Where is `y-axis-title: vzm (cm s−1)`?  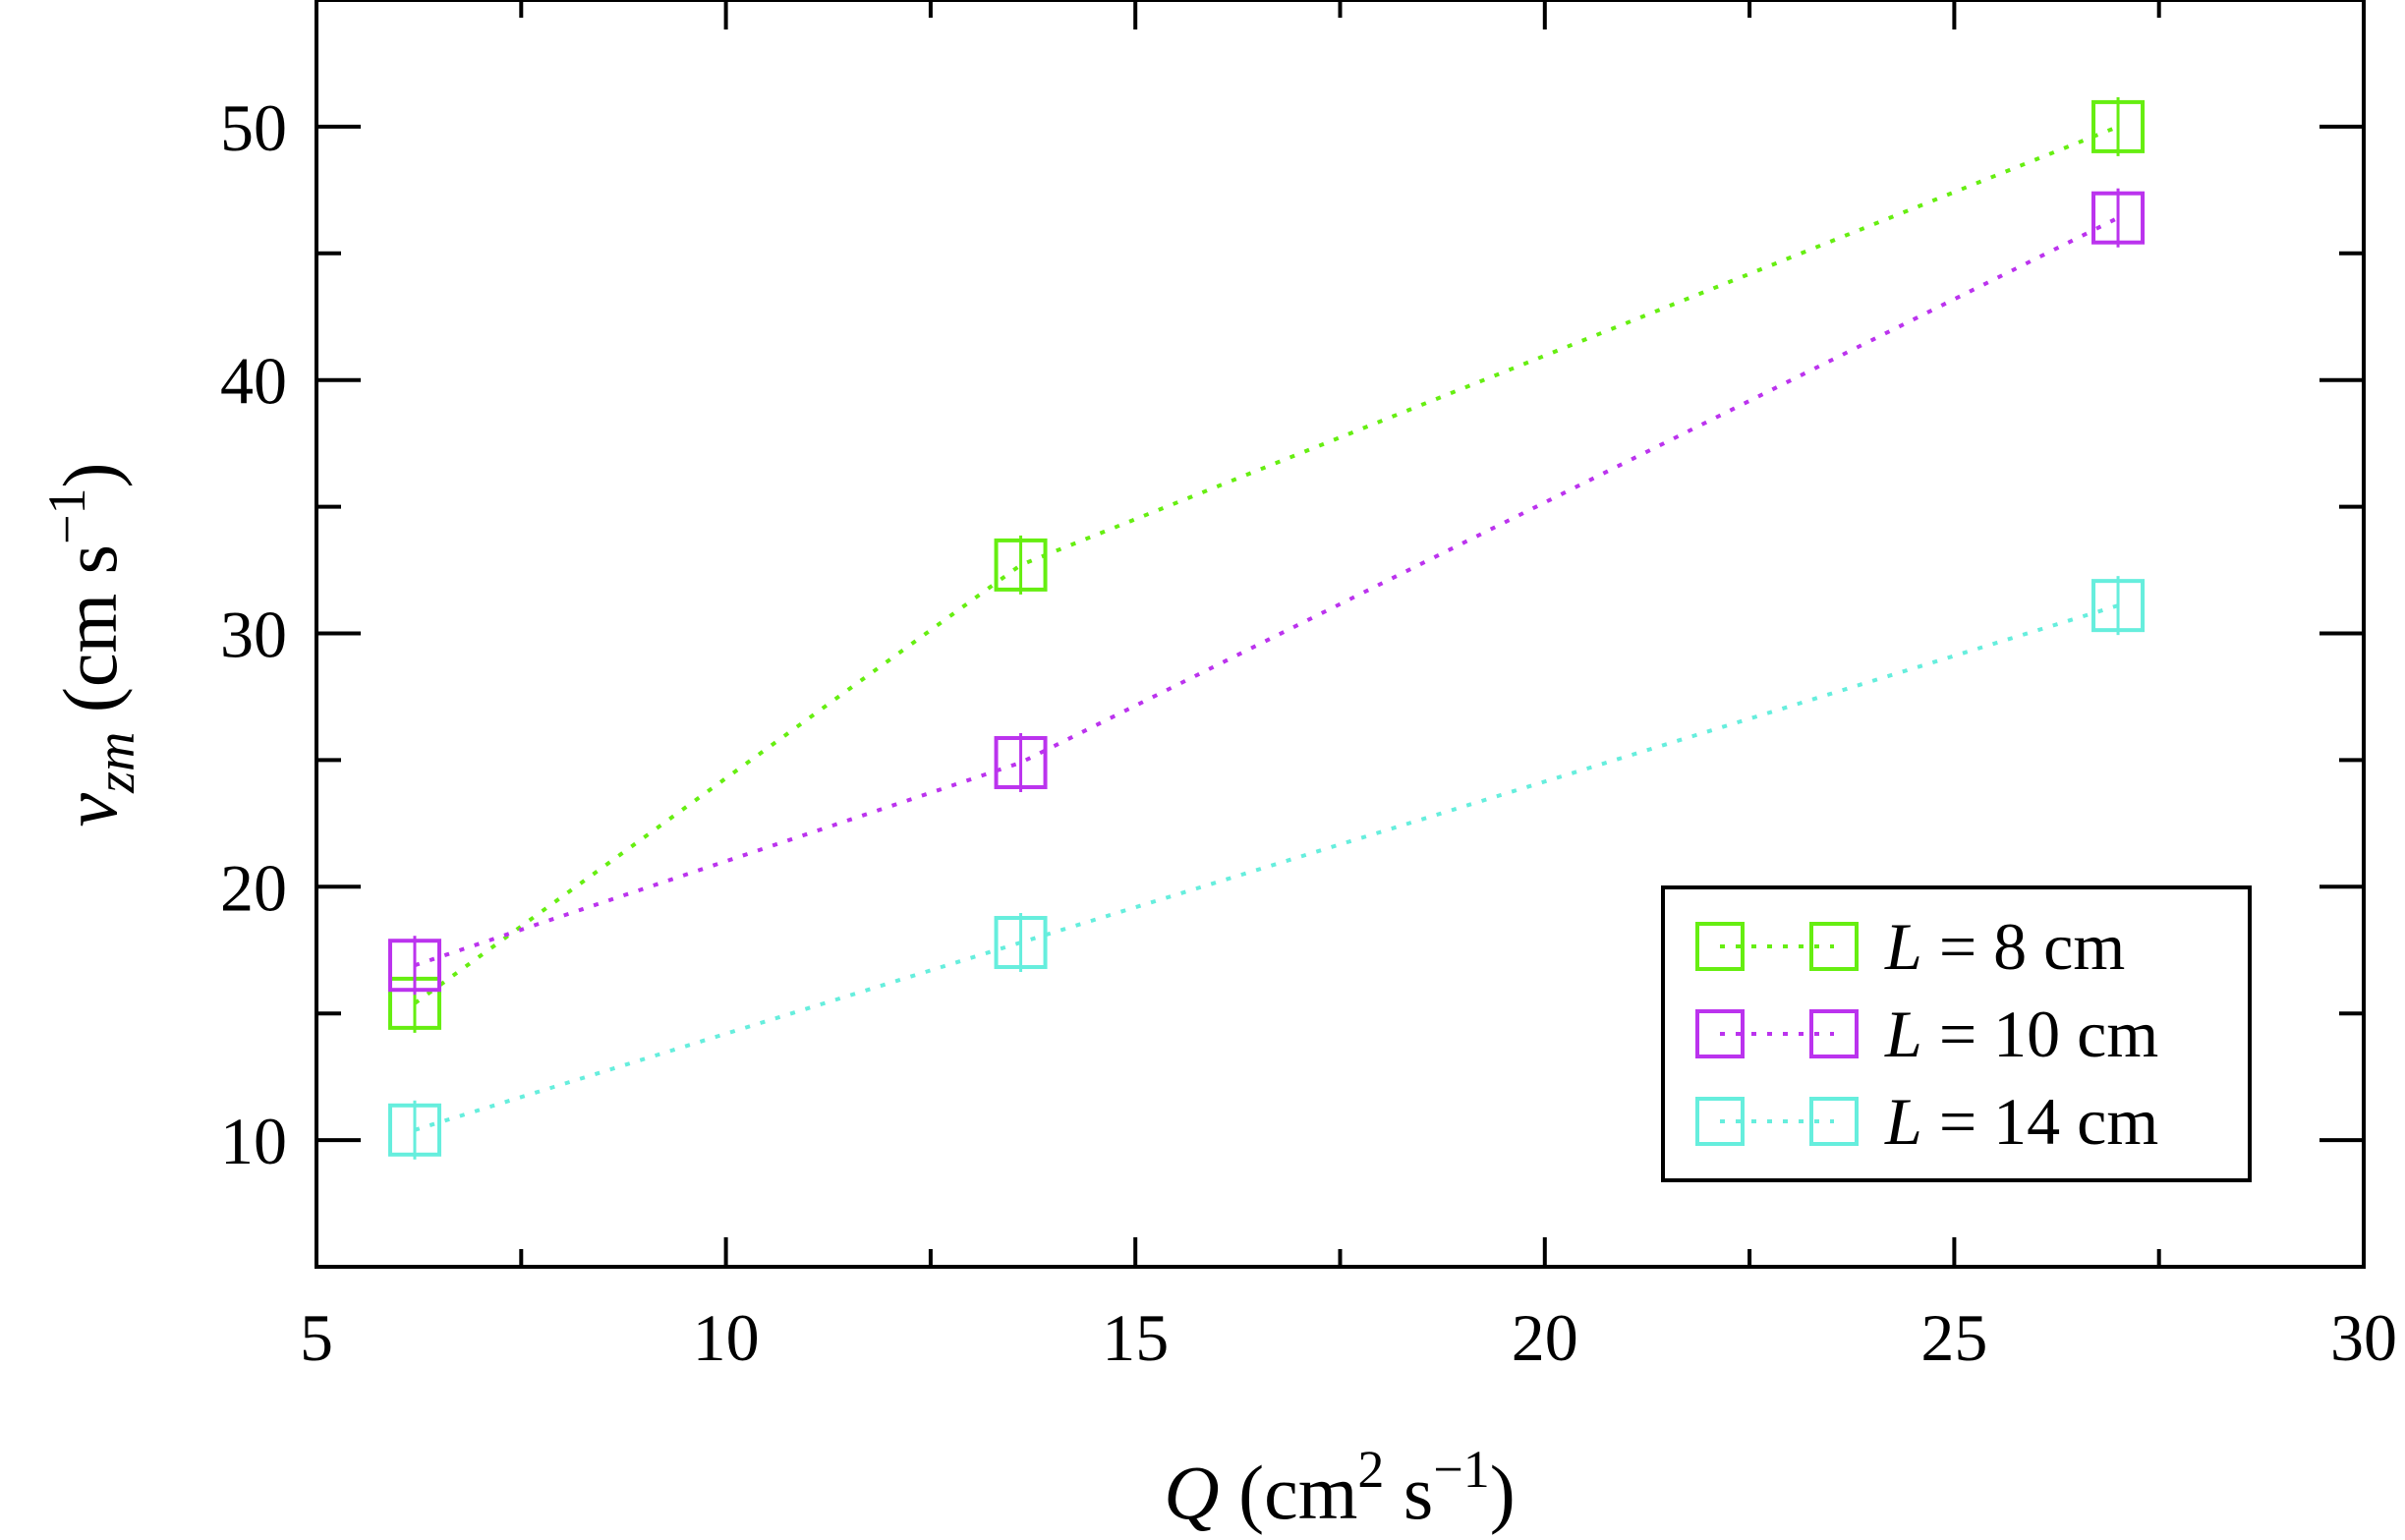 y-axis-title: vzm (cm s−1) is located at coordinates (91, 645).